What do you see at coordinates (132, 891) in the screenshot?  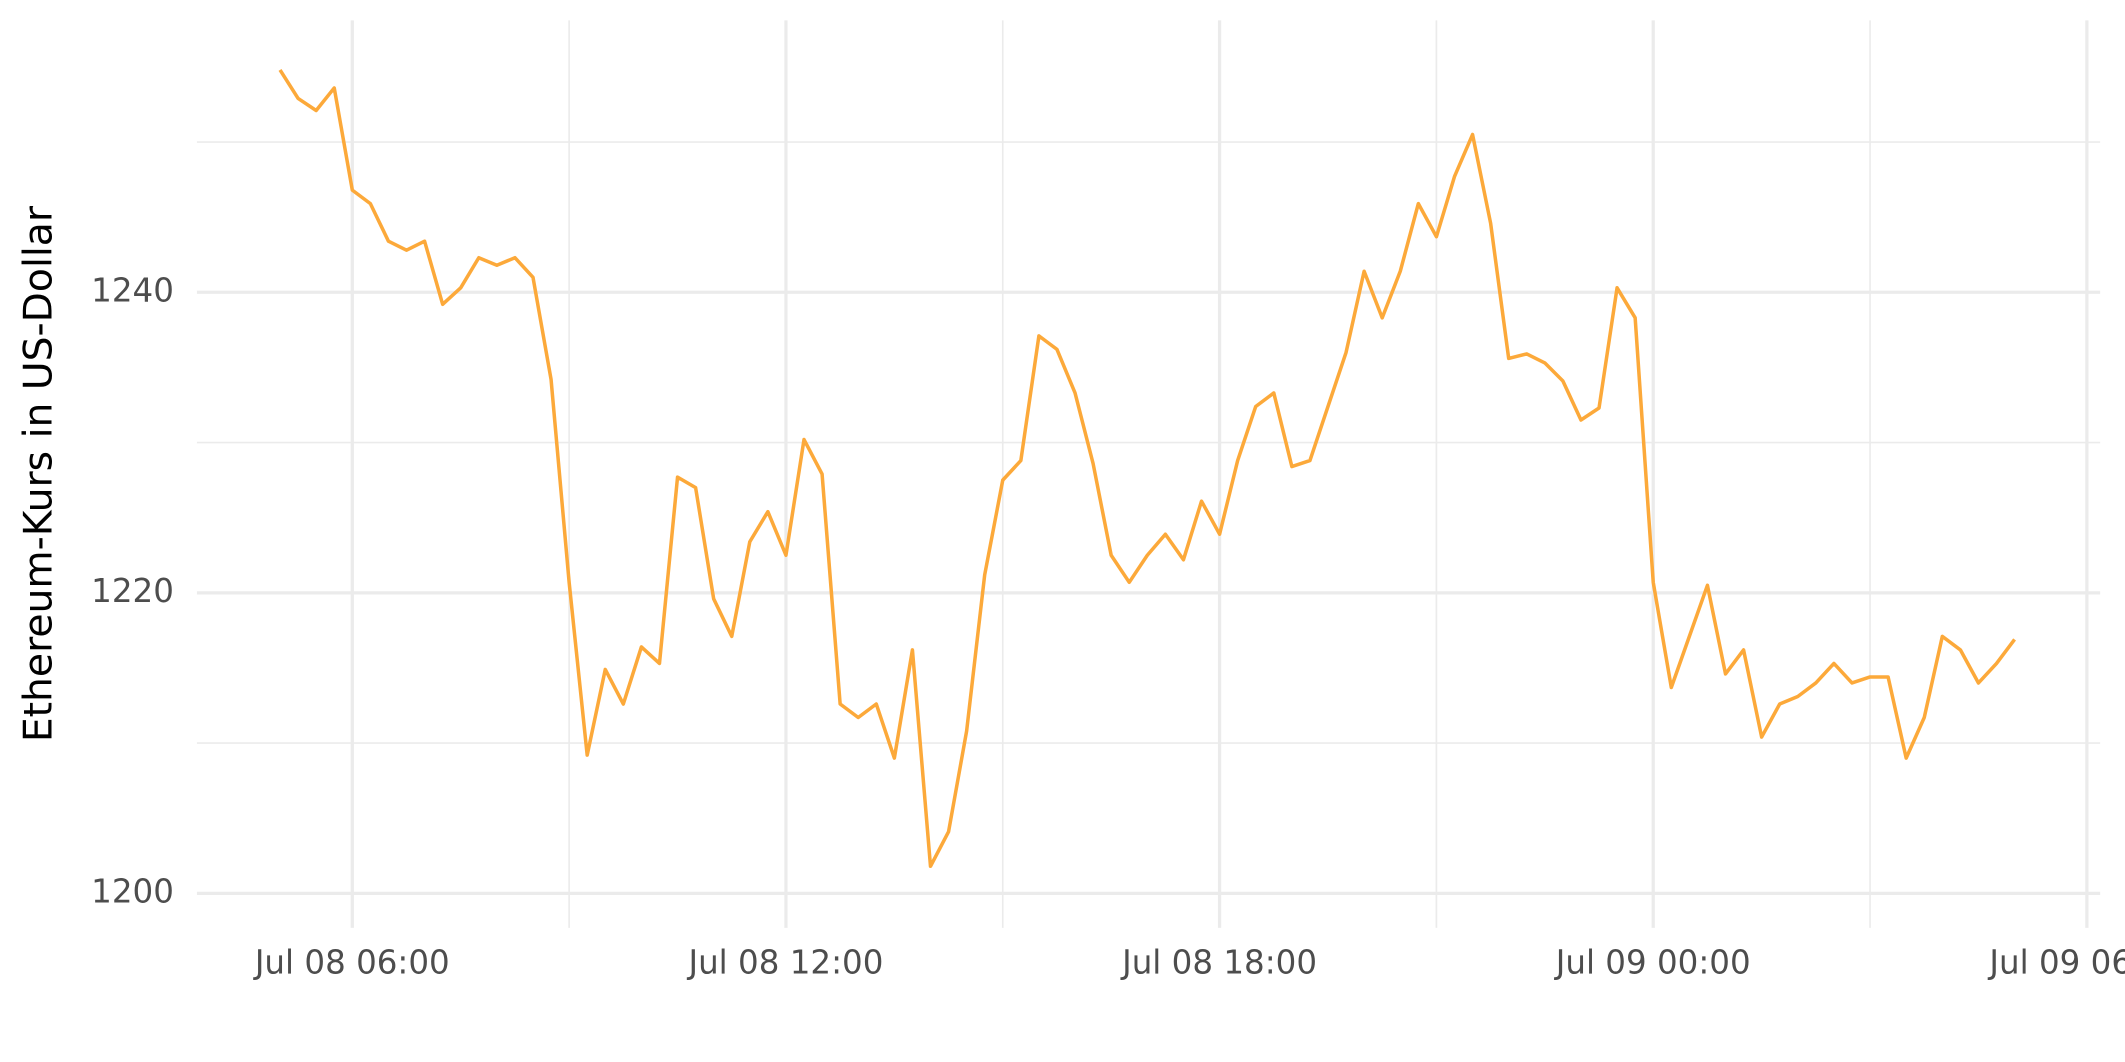 I see `y-tick-label: 1200` at bounding box center [132, 891].